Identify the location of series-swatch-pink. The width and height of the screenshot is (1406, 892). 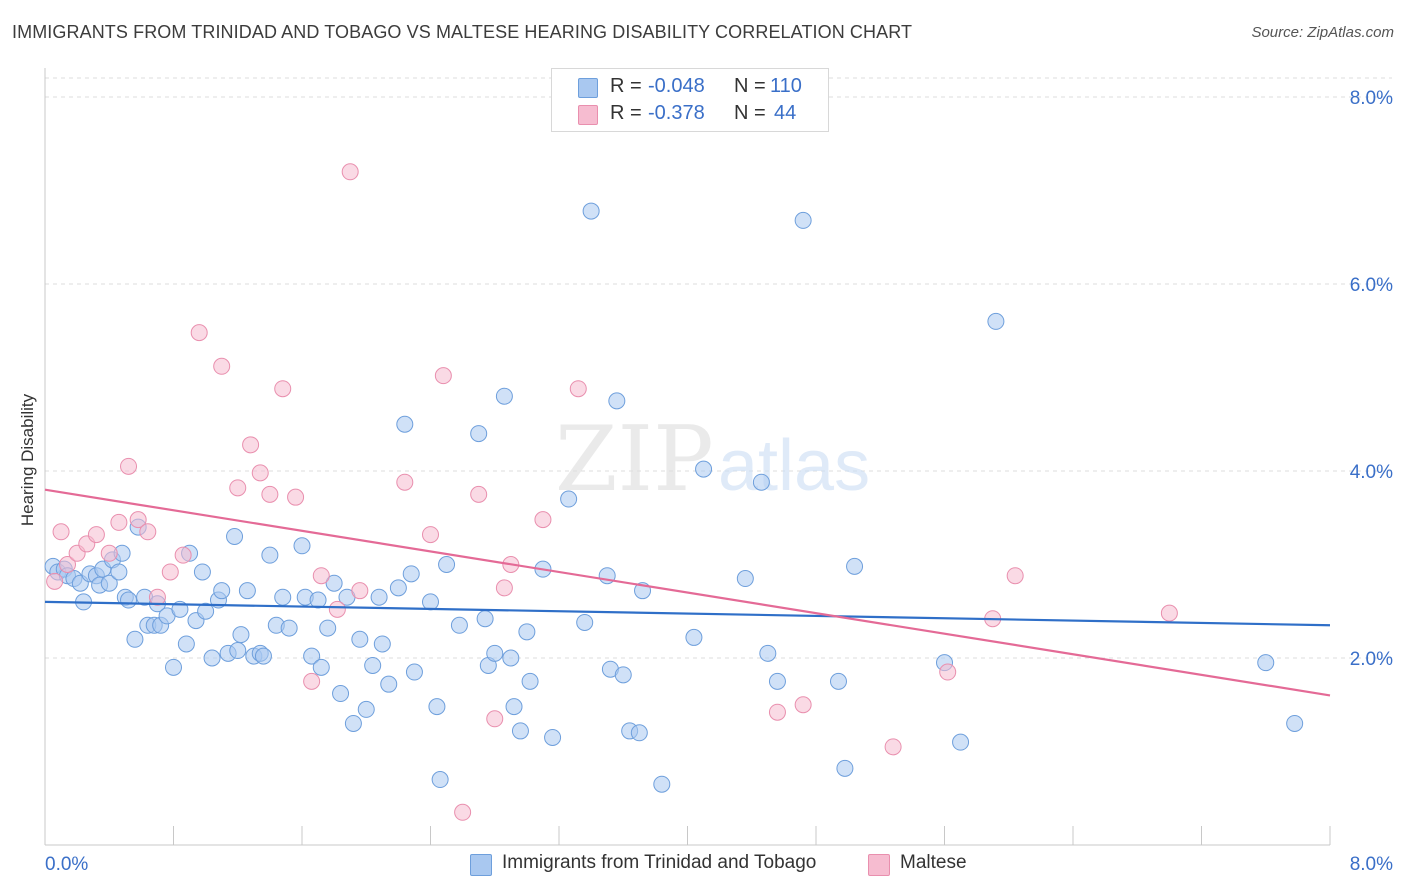
(879, 865).